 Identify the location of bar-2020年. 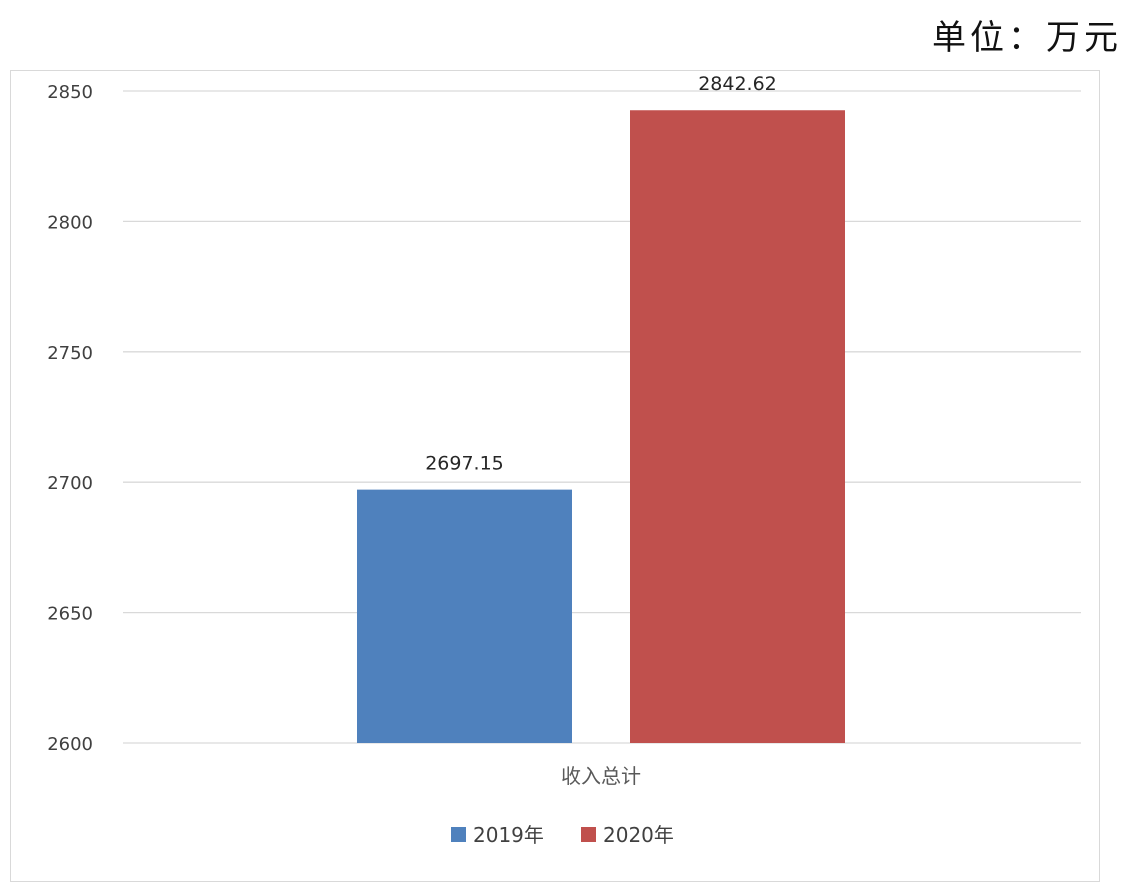
(737, 426).